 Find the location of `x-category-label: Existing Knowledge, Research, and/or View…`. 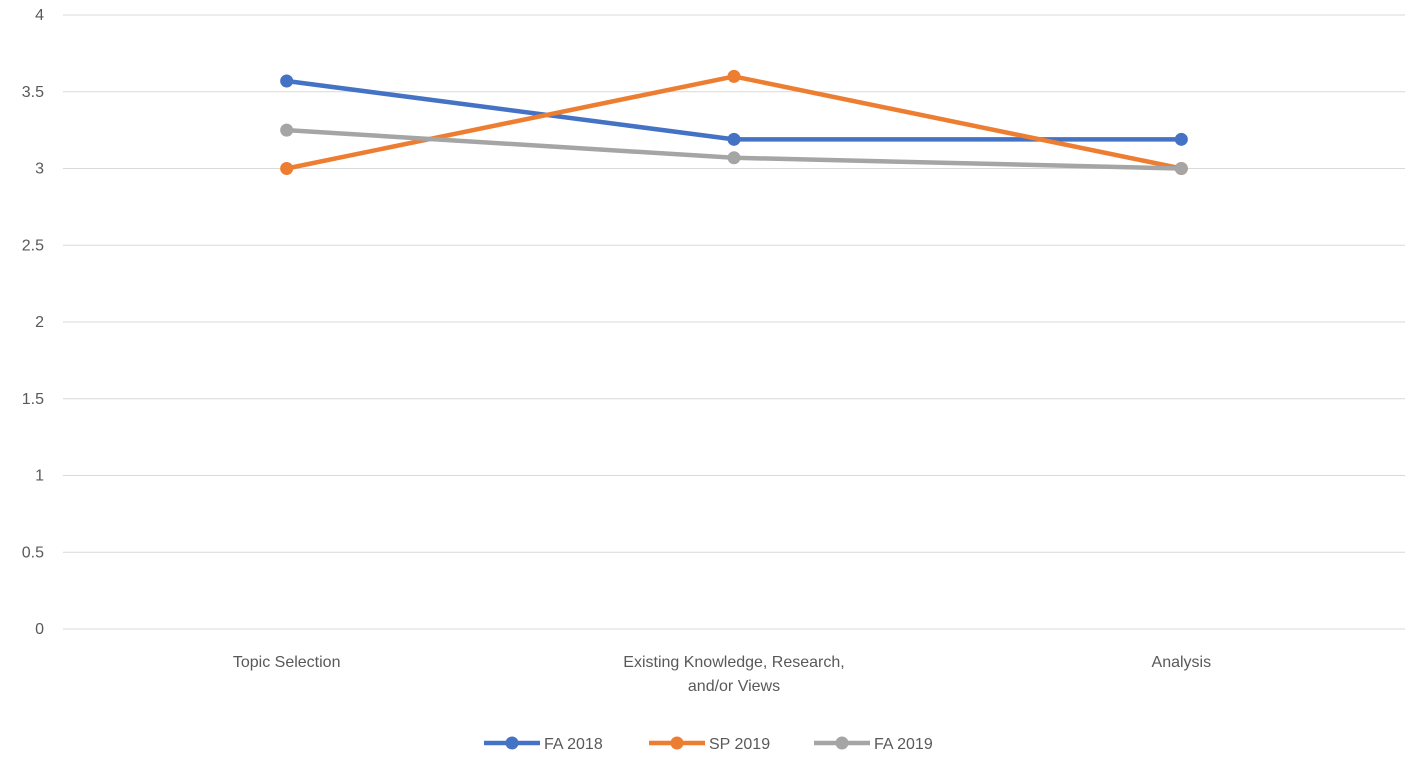

x-category-label: Existing Knowledge, Research, and/or View… is located at coordinates (733, 674).